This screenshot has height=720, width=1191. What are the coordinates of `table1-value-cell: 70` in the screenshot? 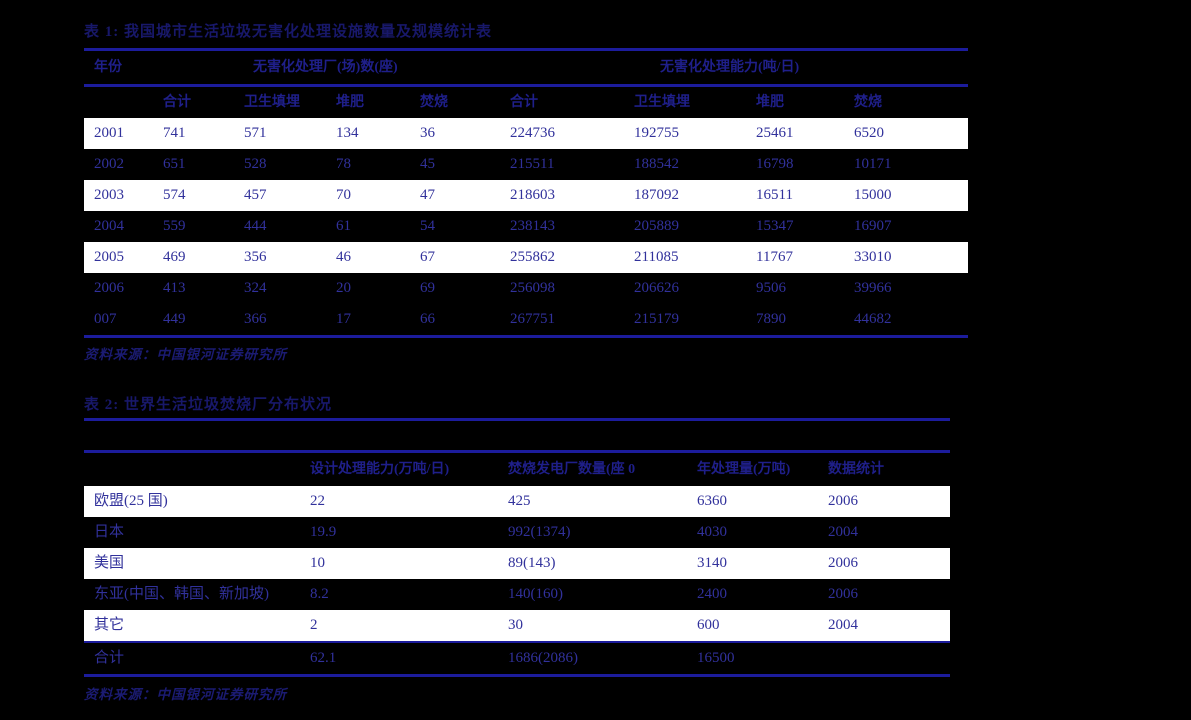 It's located at (343, 195).